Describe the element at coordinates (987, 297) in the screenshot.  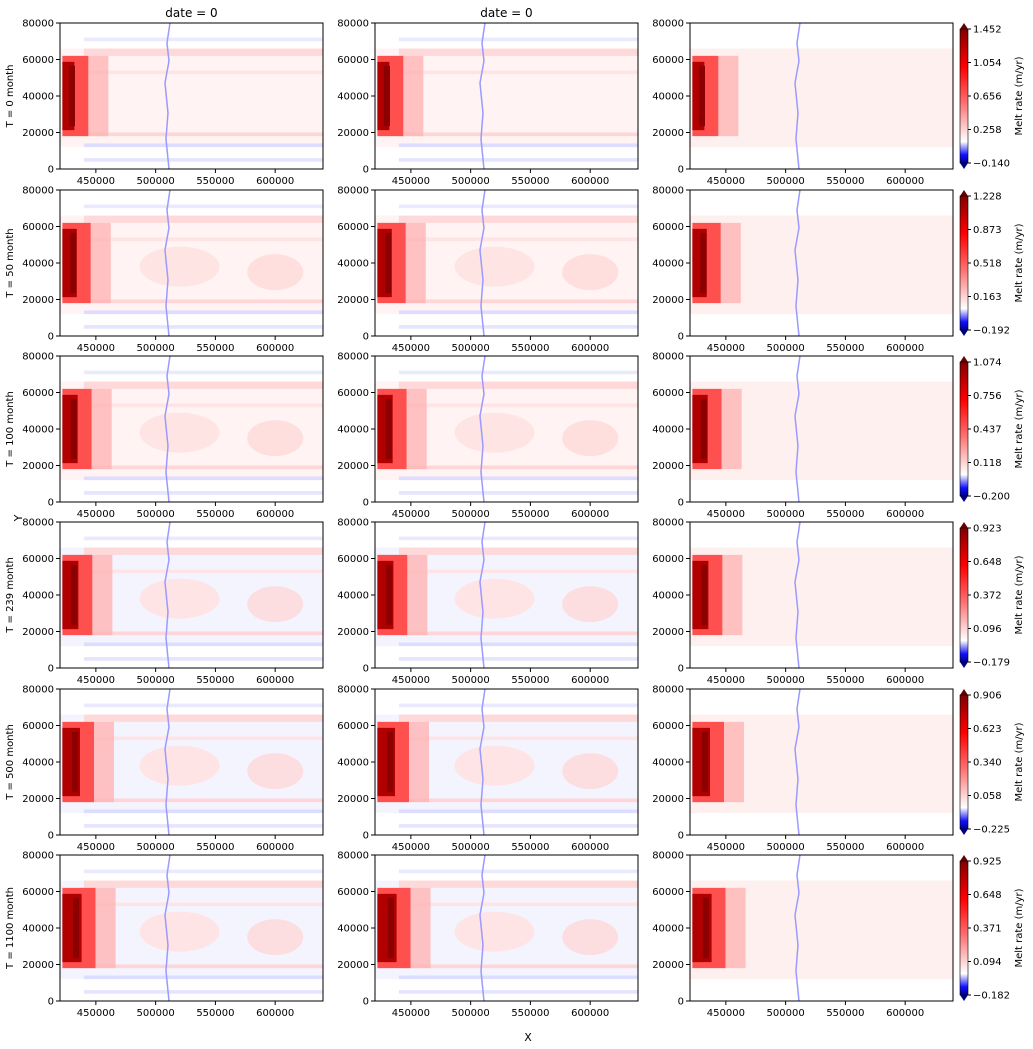
I see `colorbar-tick-label: 0.163` at that location.